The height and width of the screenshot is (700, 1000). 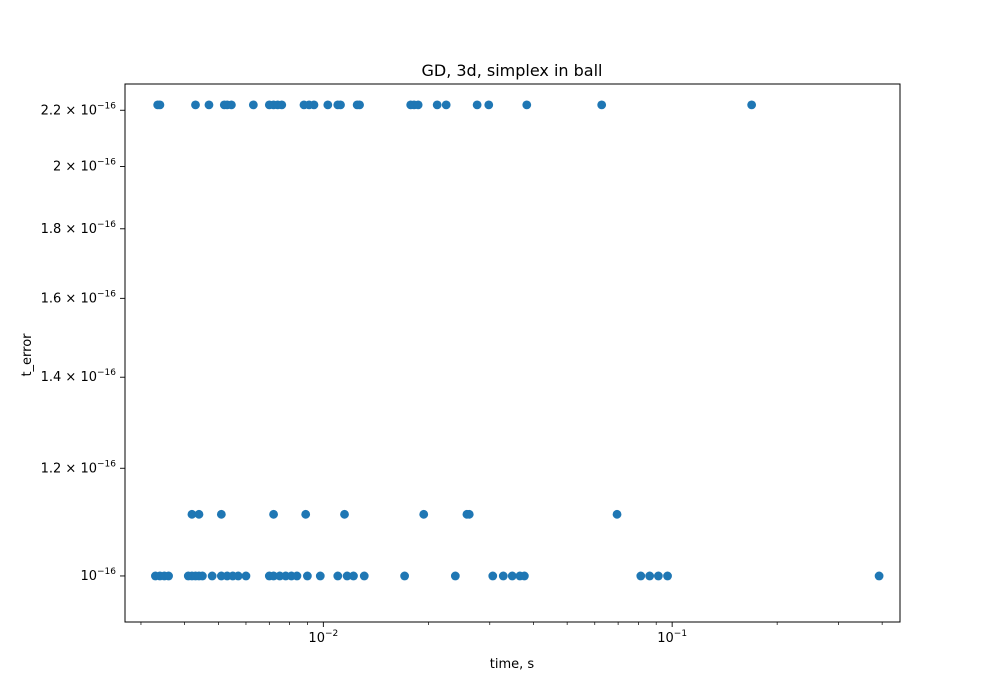 I want to click on y-tick-base: 1.2 × 10, so click(x=69, y=468).